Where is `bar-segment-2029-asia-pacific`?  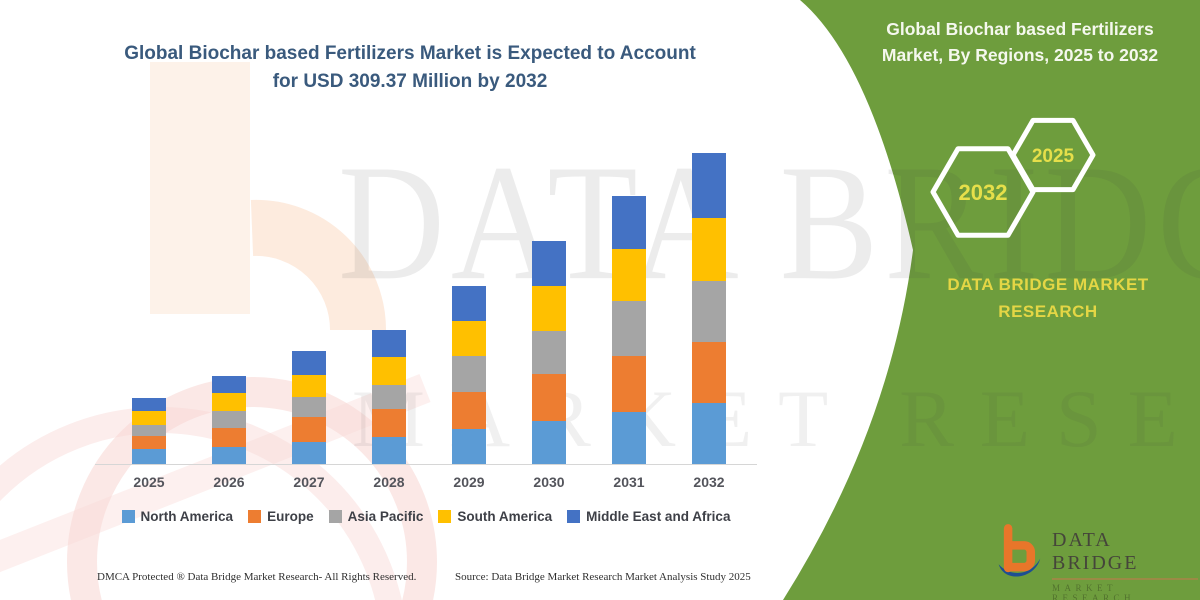
bar-segment-2029-asia-pacific is located at coordinates (469, 374).